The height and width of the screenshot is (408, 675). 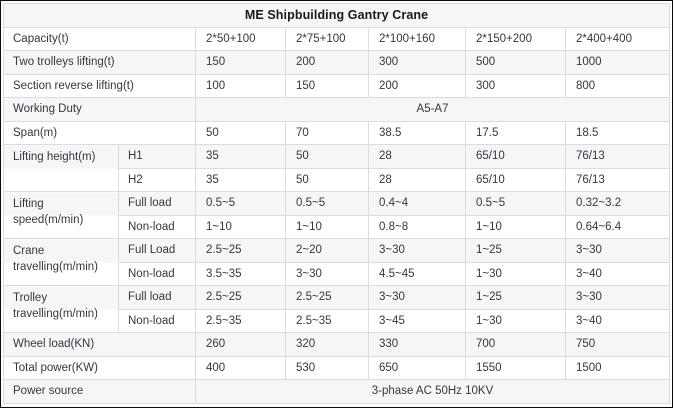 I want to click on table-row: ME Shipbuilding Gantry Crane, so click(x=336, y=15).